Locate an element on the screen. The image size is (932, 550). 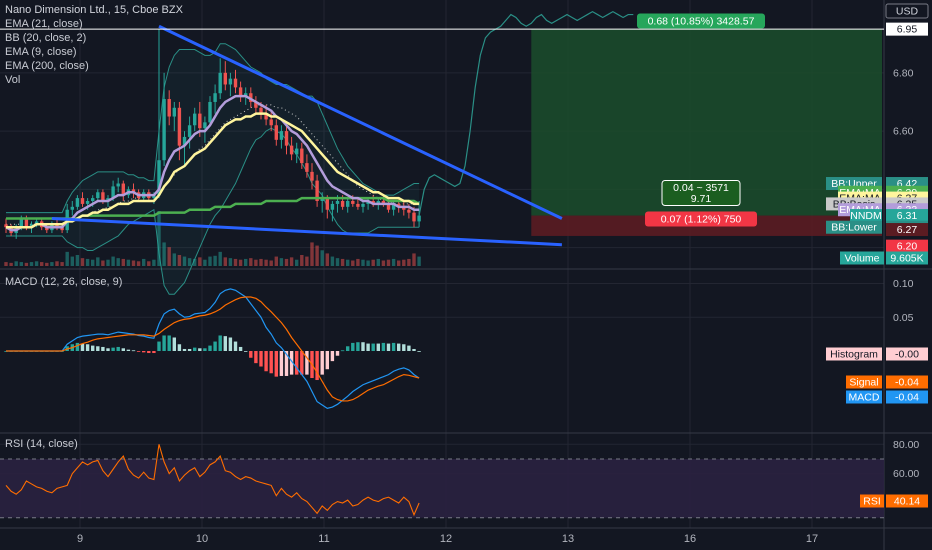
rsi-tag-label is located at coordinates (872, 501).